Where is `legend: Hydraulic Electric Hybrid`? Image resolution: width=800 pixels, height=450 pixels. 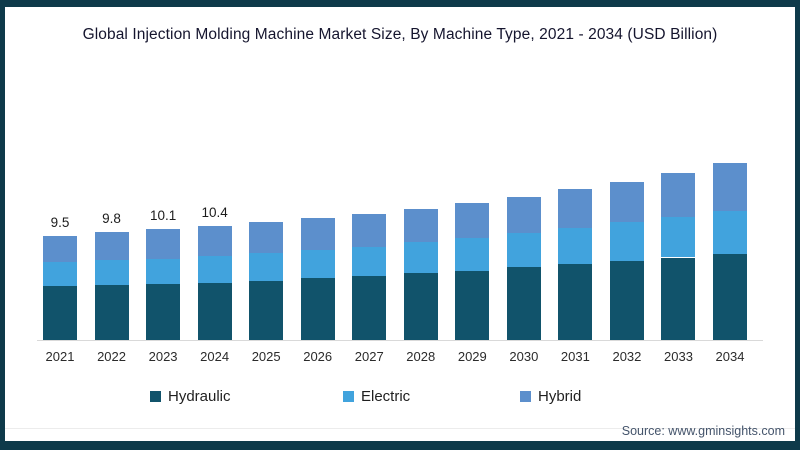 legend: Hydraulic Electric Hybrid is located at coordinates (400, 398).